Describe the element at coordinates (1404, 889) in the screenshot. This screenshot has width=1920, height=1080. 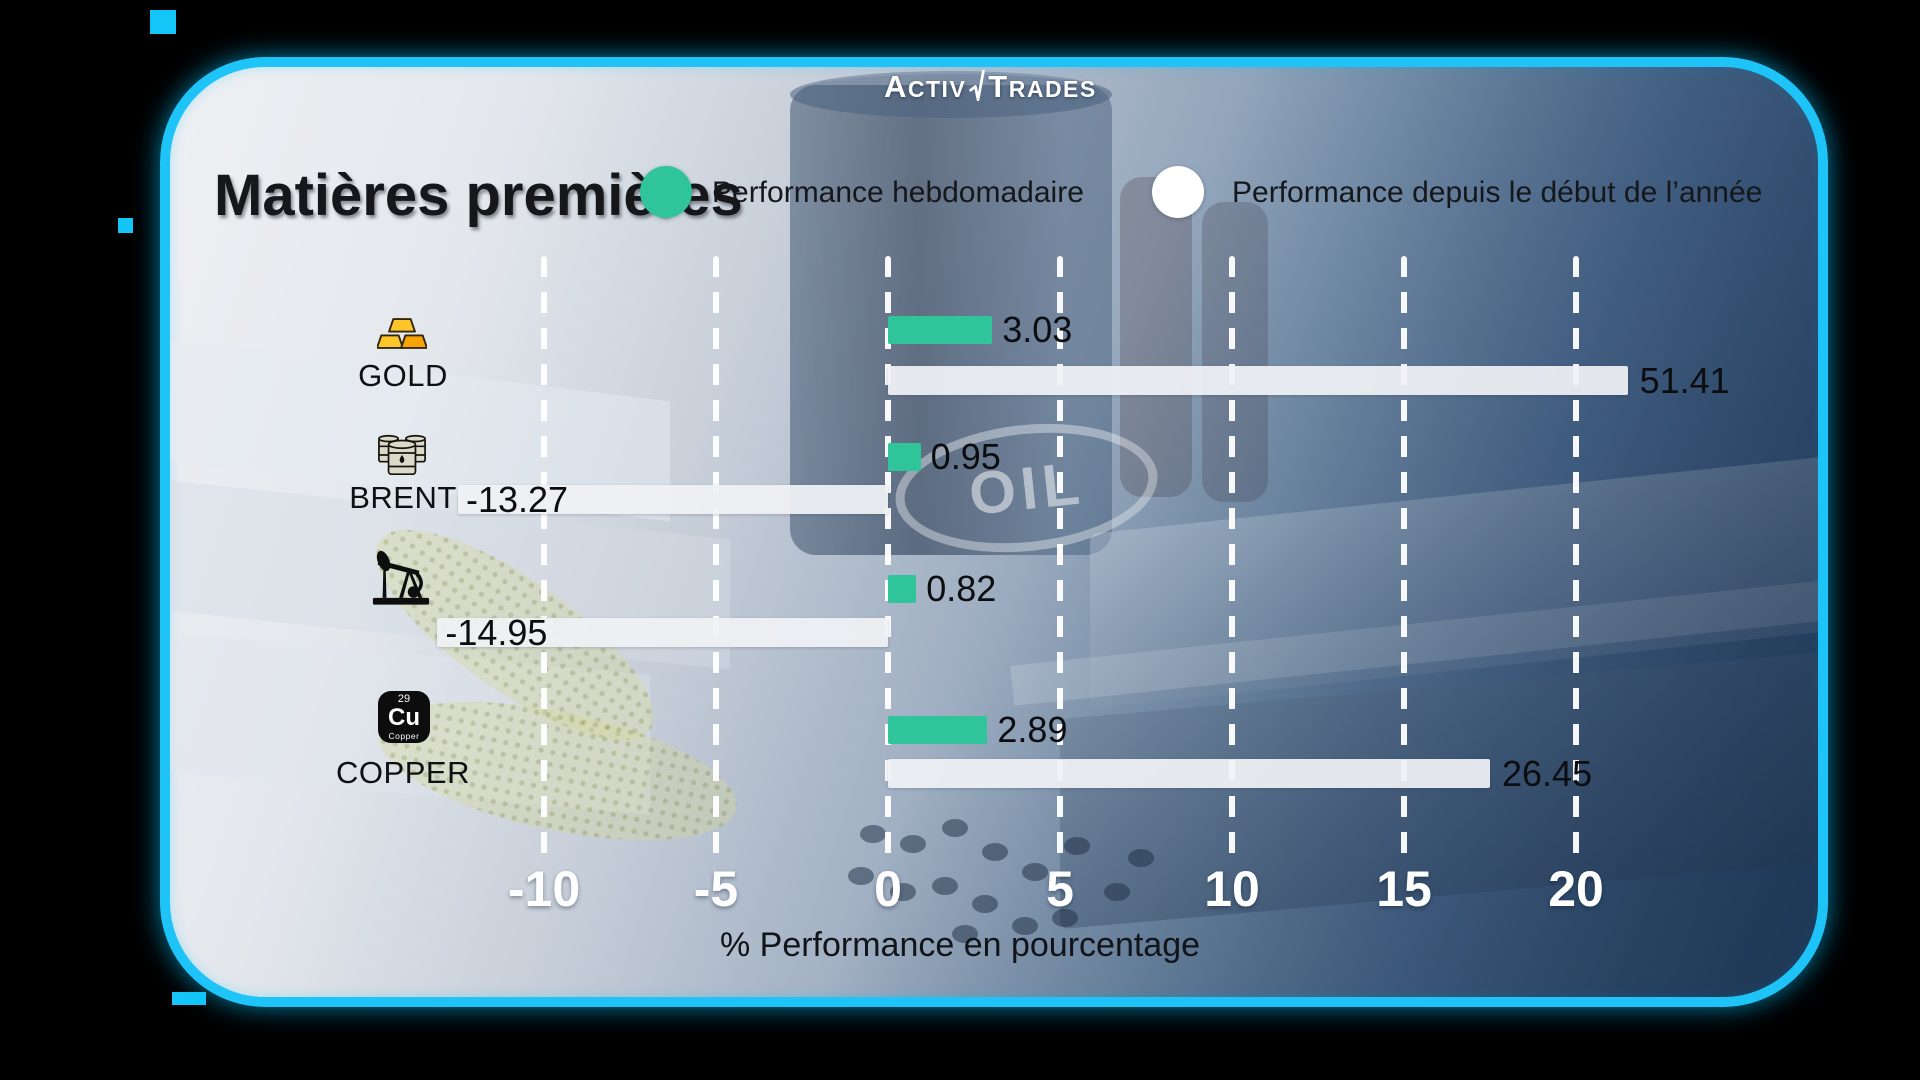
I see `x-tick-label: 15` at that location.